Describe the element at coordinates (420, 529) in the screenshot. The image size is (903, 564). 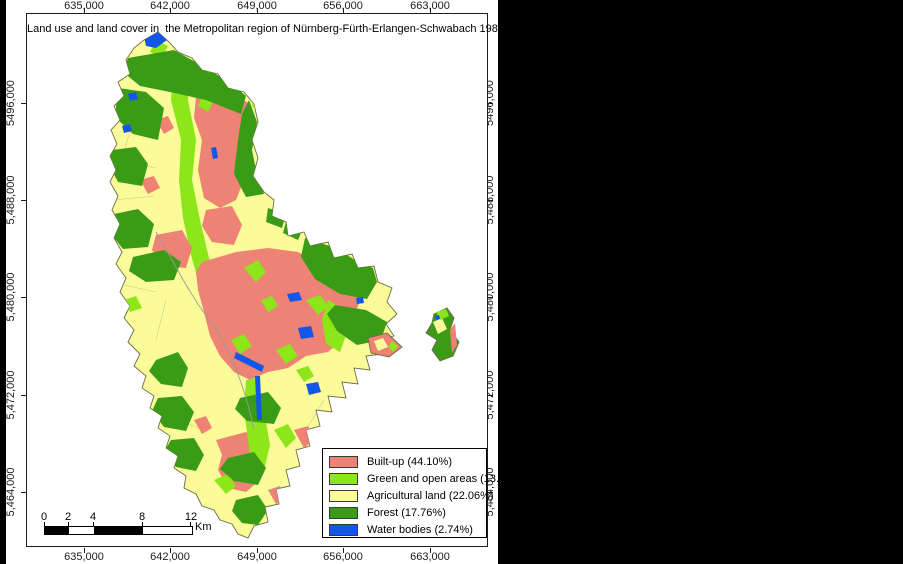
I see `legend-label: Water bodies (2.74%)` at that location.